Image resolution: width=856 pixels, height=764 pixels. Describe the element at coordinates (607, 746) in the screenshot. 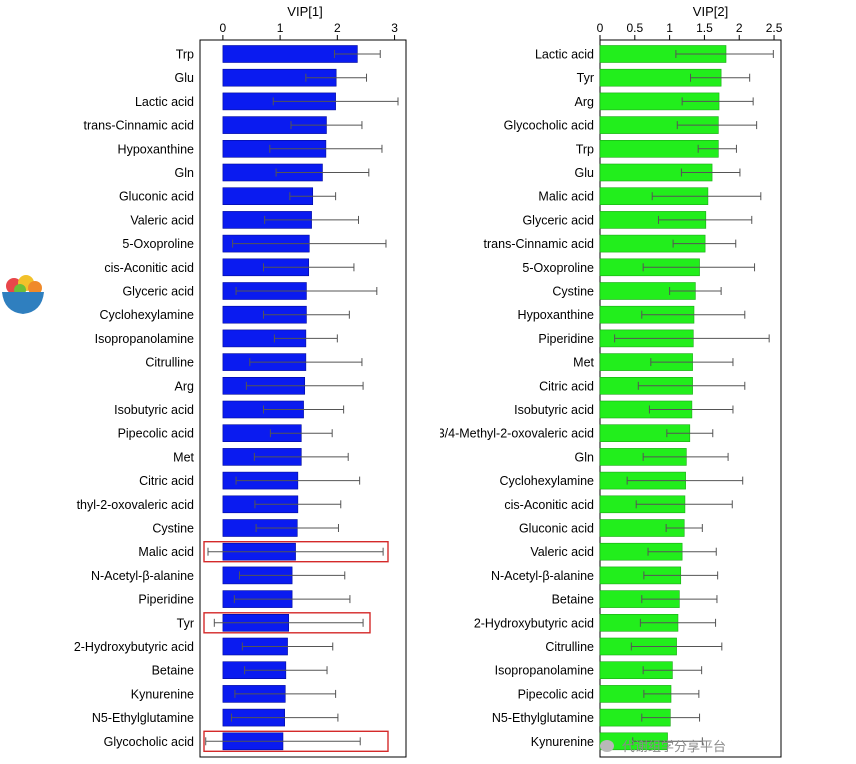

I see `chat-bubble-icon` at that location.